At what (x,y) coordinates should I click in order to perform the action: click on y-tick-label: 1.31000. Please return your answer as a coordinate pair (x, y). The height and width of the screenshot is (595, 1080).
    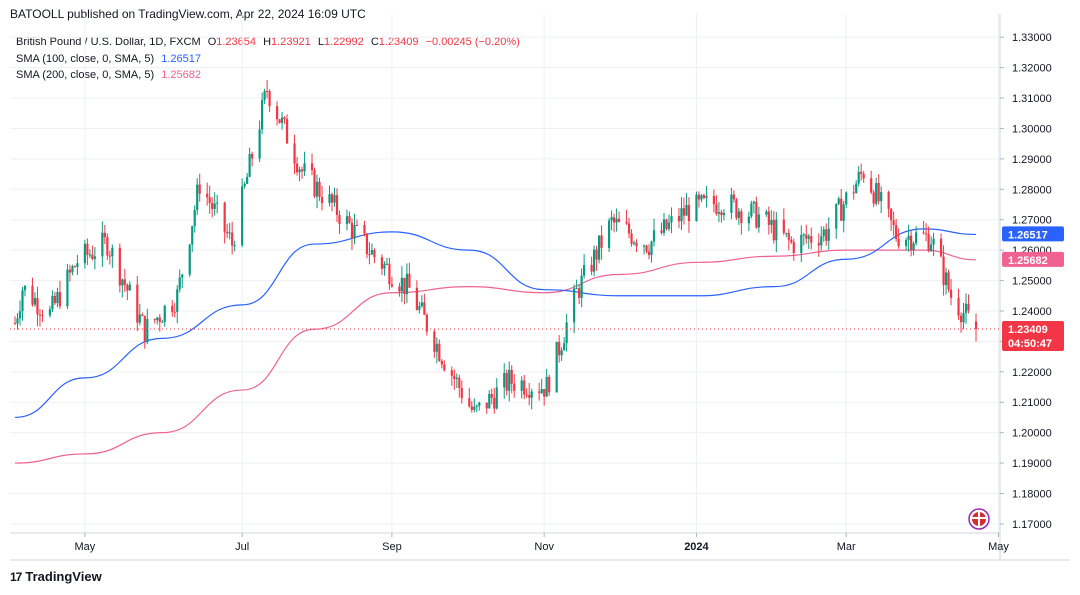
    Looking at the image, I should click on (1032, 99).